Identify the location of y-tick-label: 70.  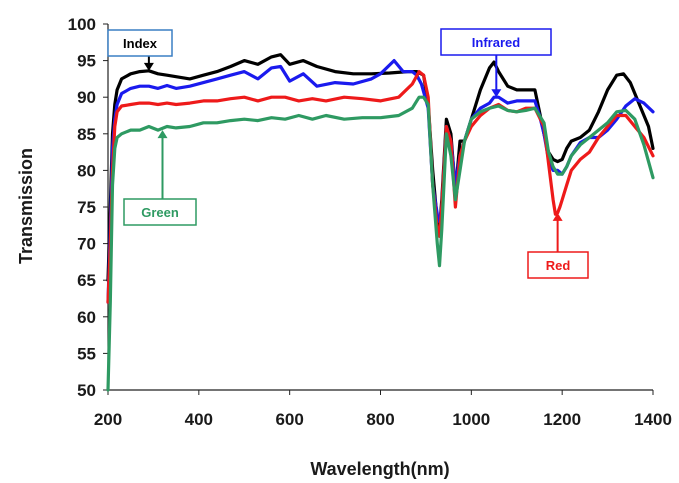
(86, 244).